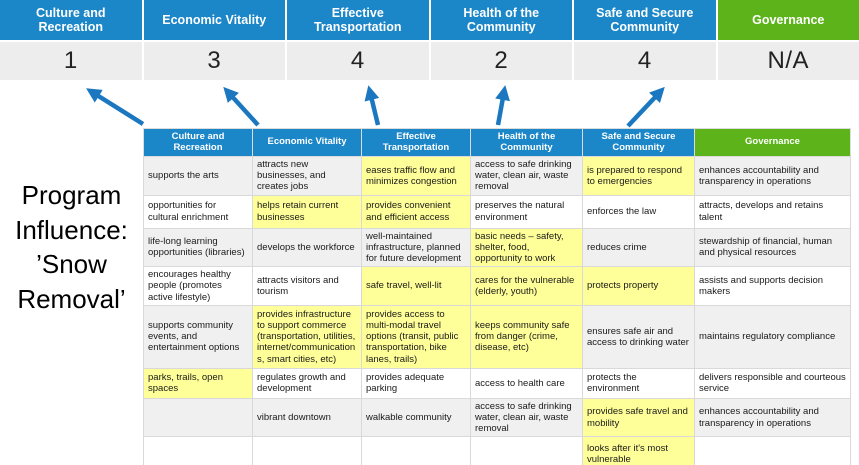  Describe the element at coordinates (416, 417) in the screenshot. I see `matrix-cell-r7-c3: walkable community` at that location.